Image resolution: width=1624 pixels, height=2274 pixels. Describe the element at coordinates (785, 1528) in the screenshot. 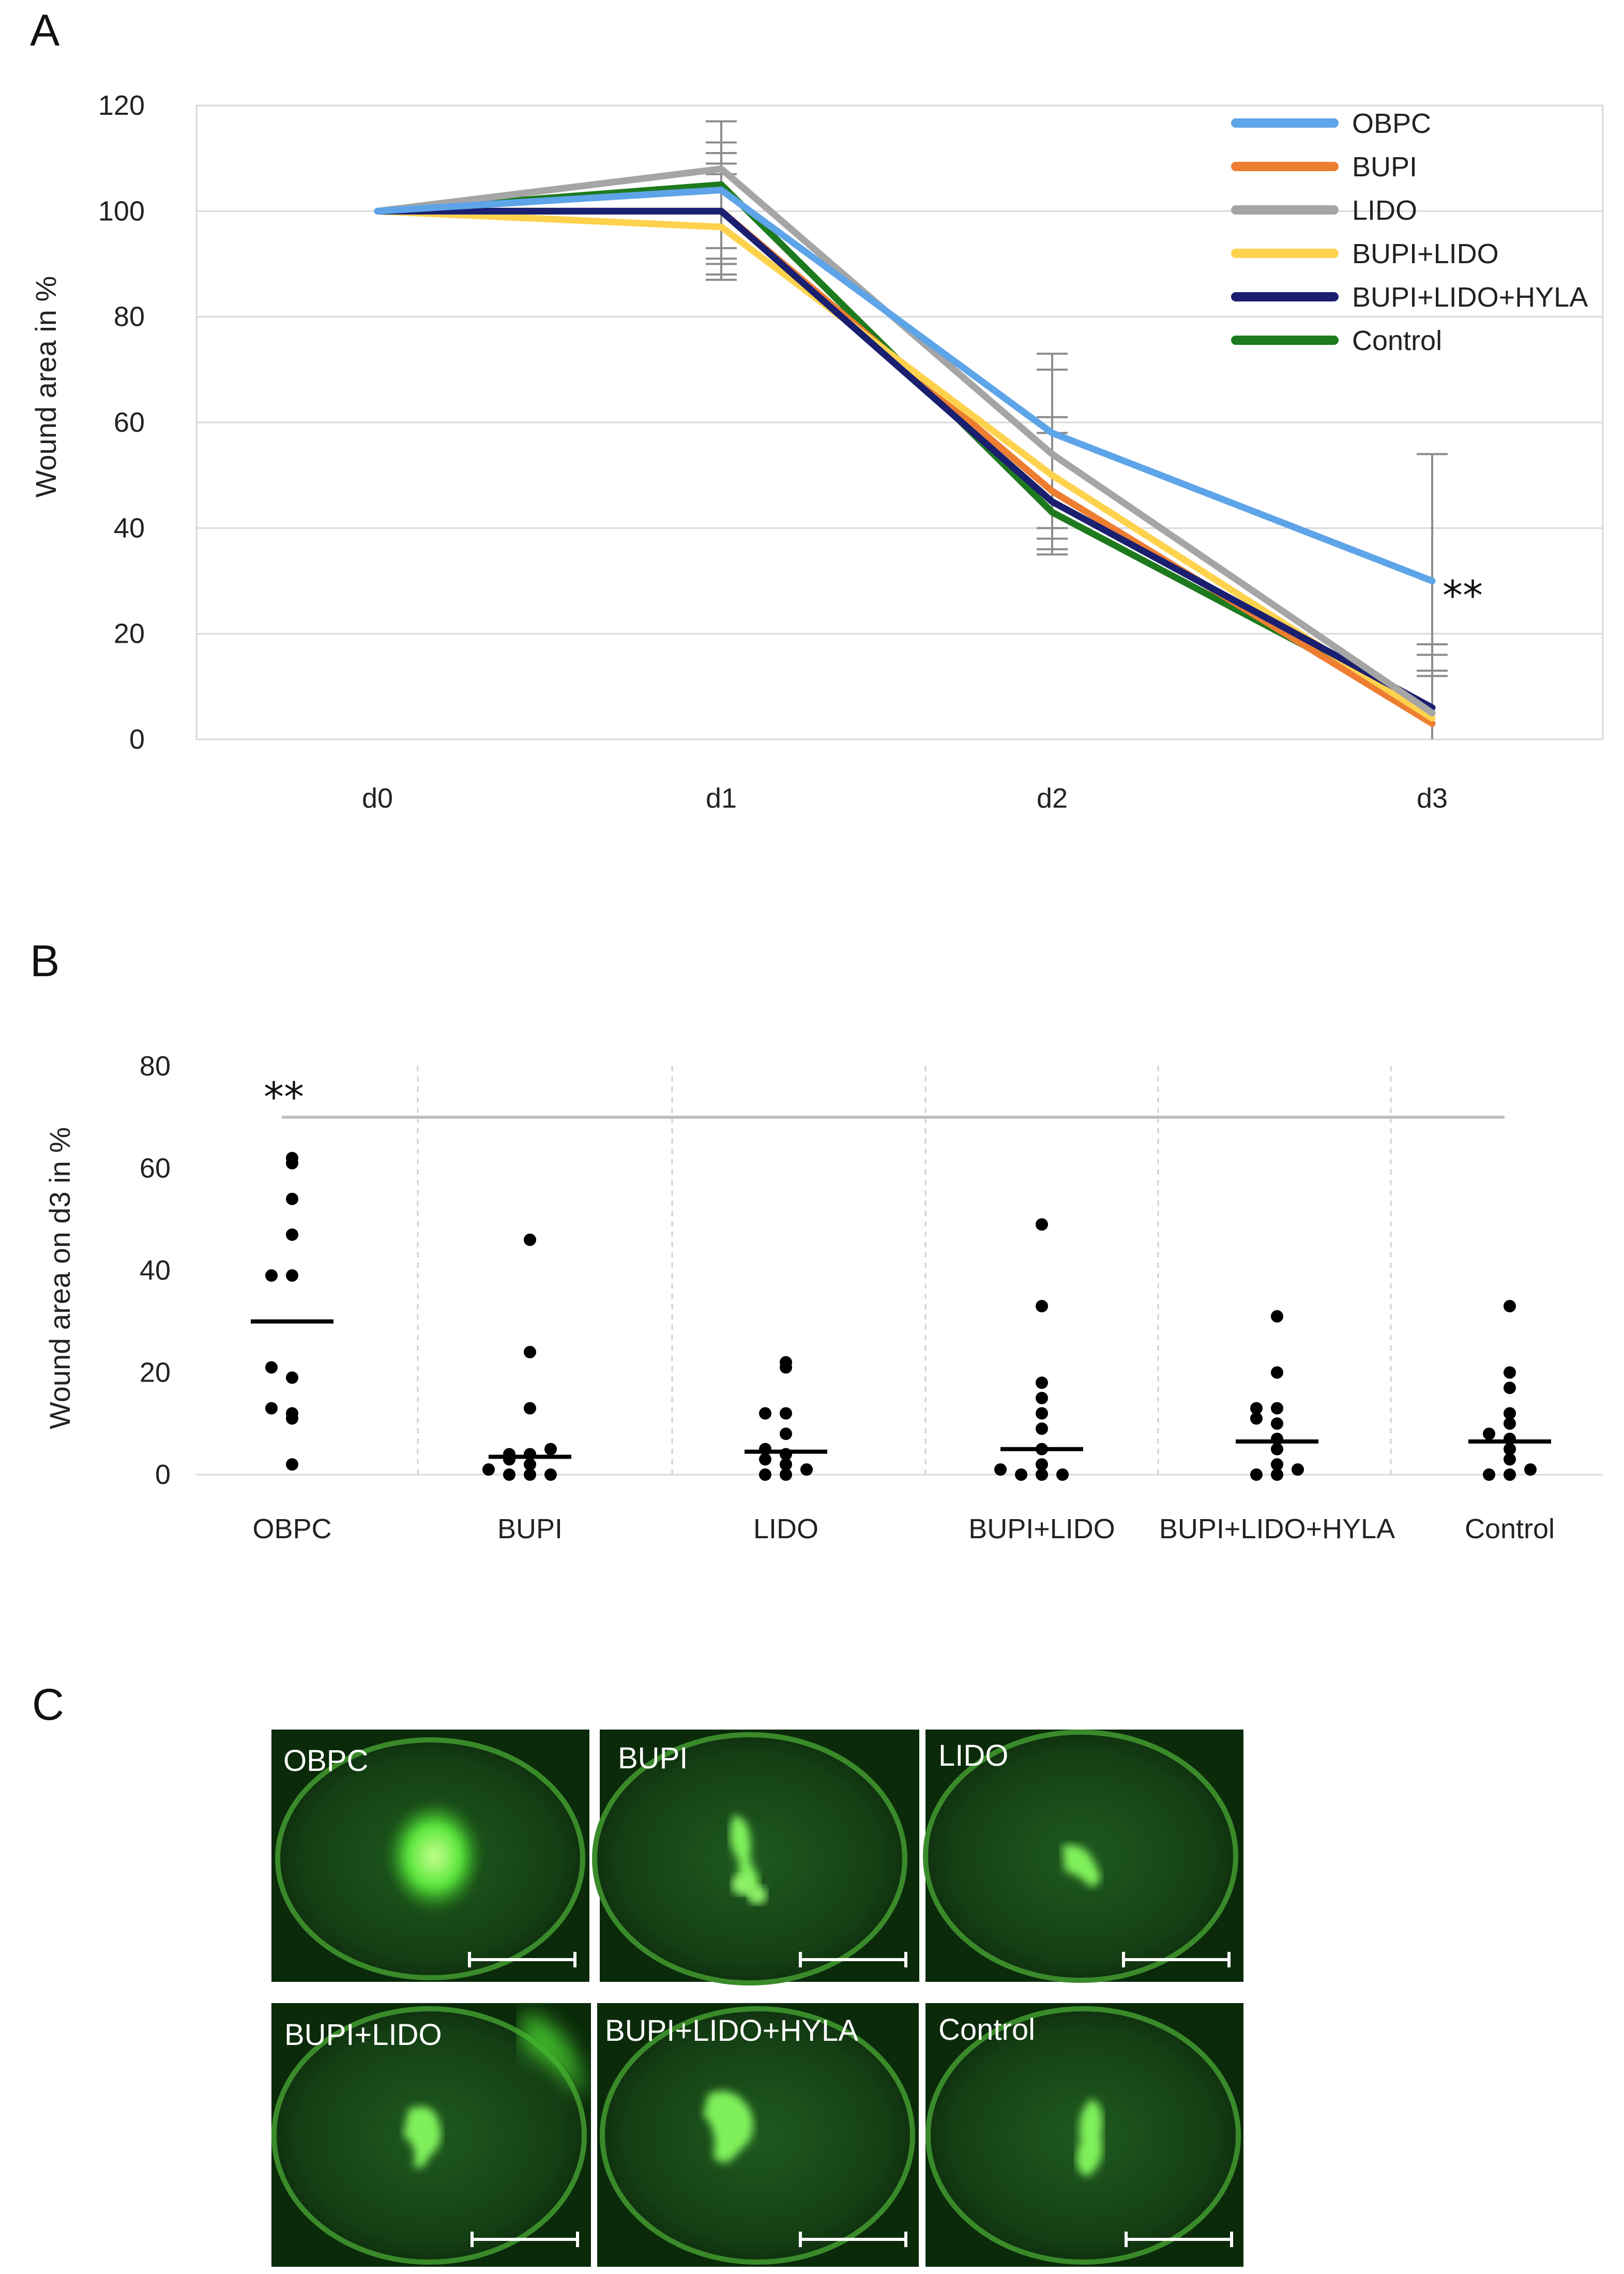

I see `x-tick-b-lido: LIDO` at that location.